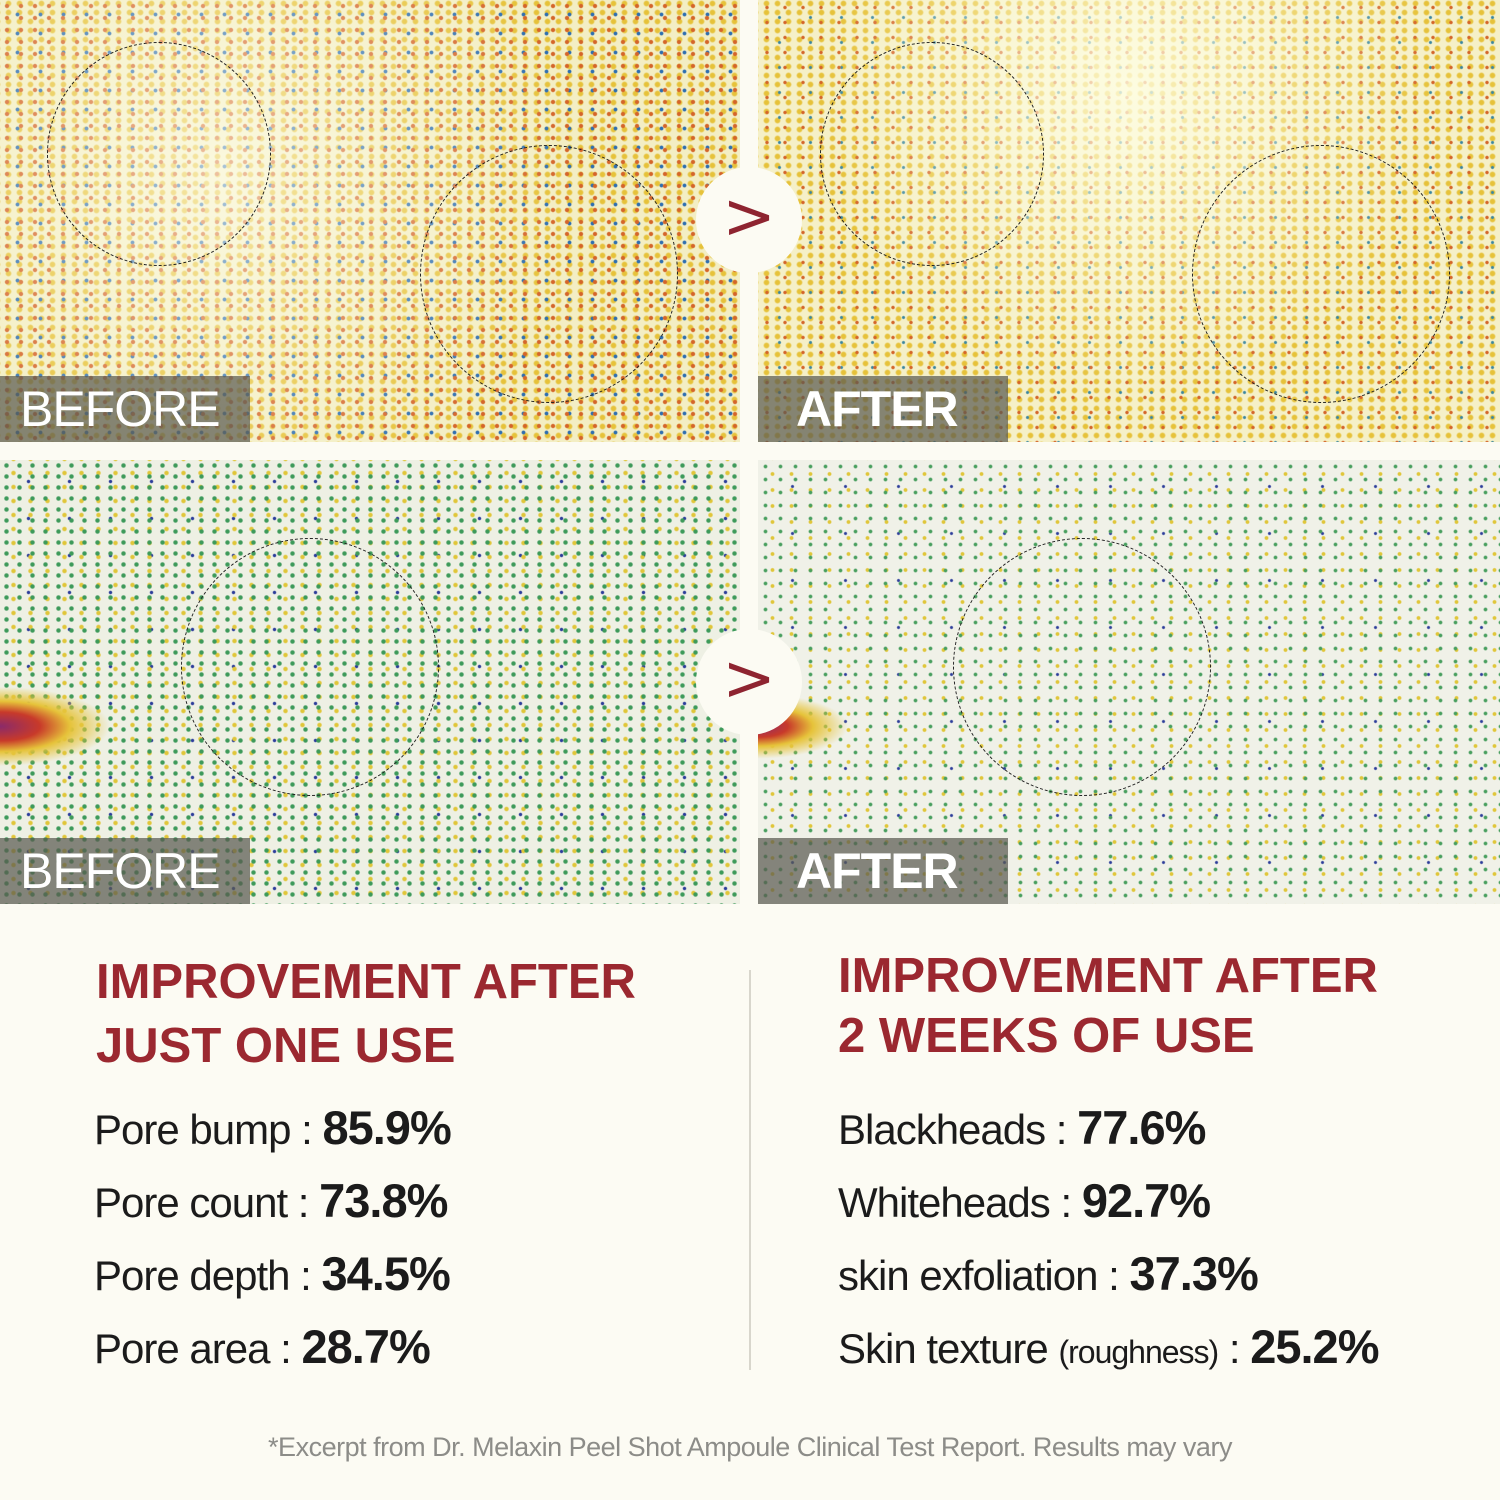  Describe the element at coordinates (1024, 1200) in the screenshot. I see `stat-item: Whiteheads : 92.7%` at that location.